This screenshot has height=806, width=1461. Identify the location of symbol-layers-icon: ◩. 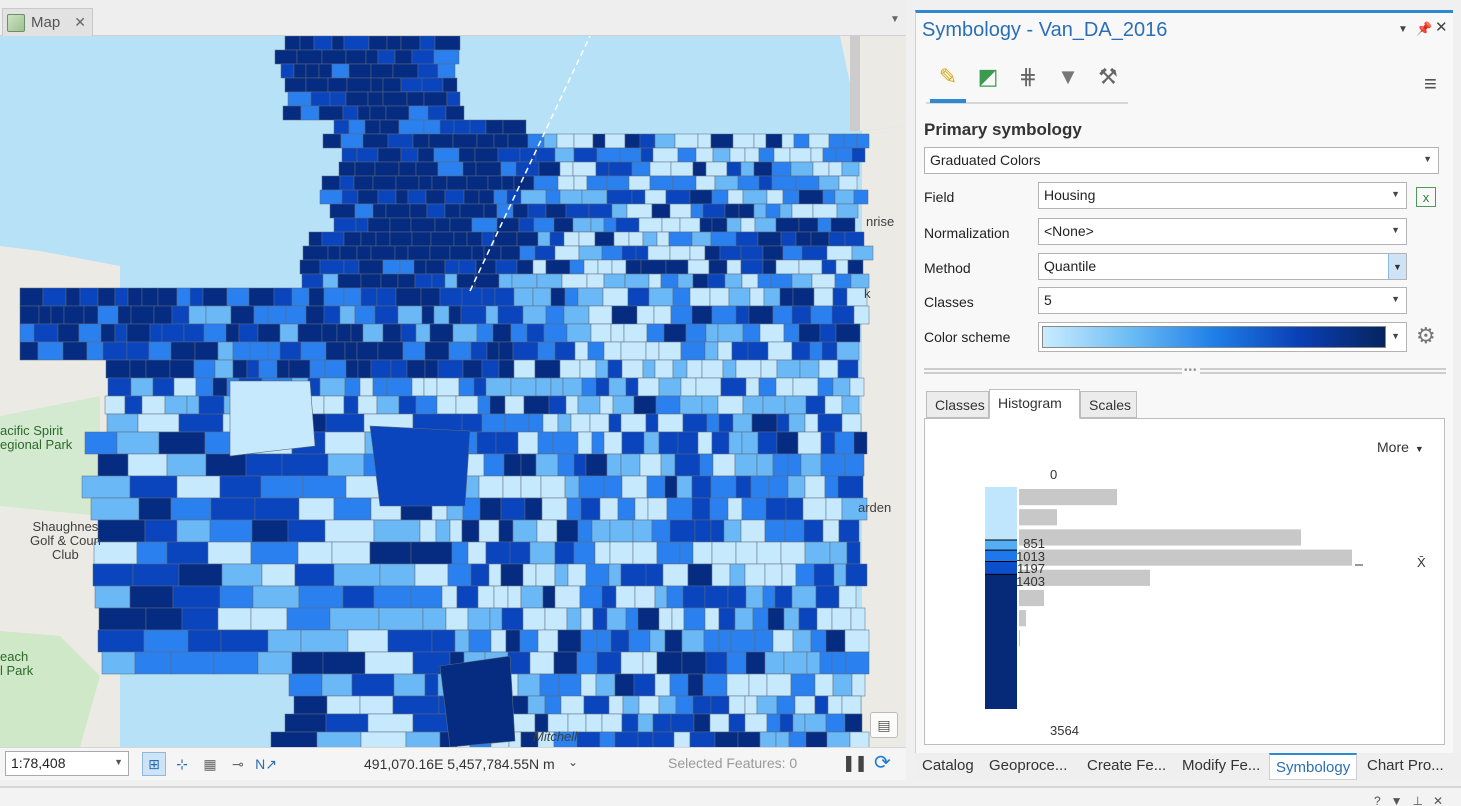
(988, 76).